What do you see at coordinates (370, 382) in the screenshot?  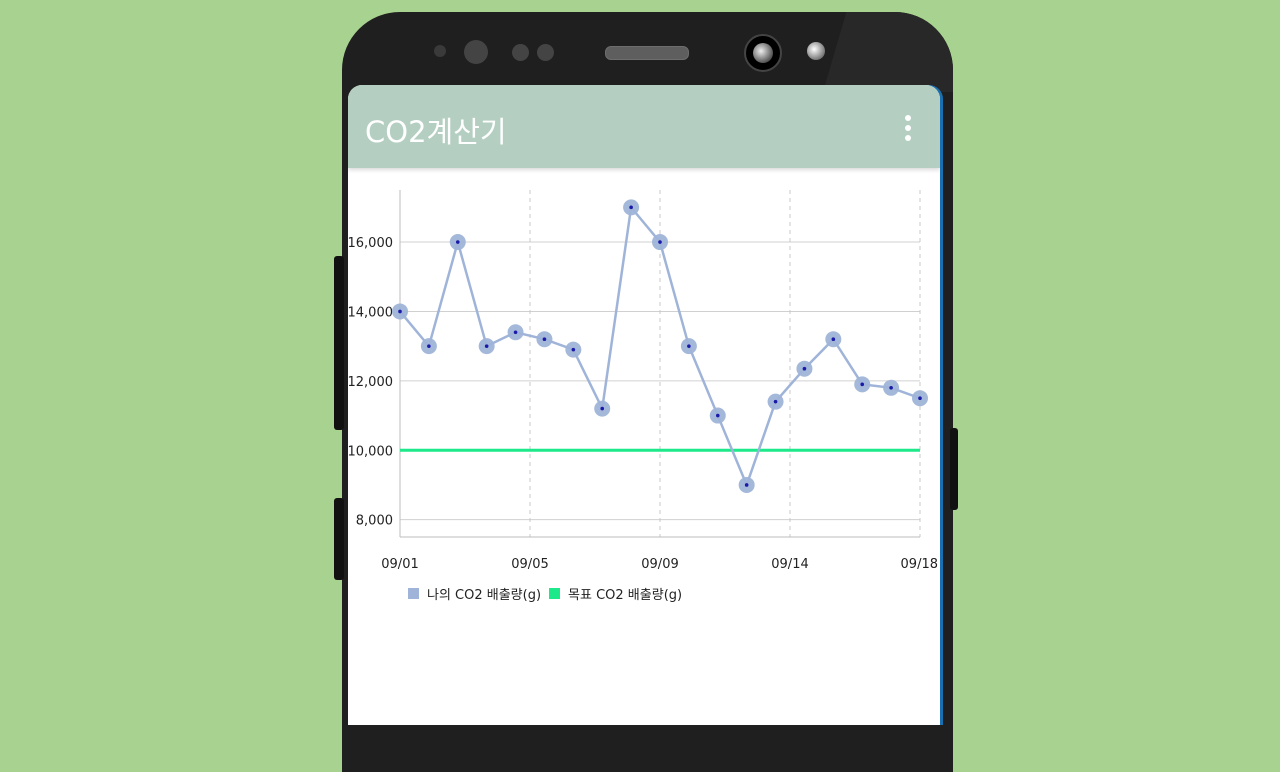 I see `y-tick-label: 12,000` at bounding box center [370, 382].